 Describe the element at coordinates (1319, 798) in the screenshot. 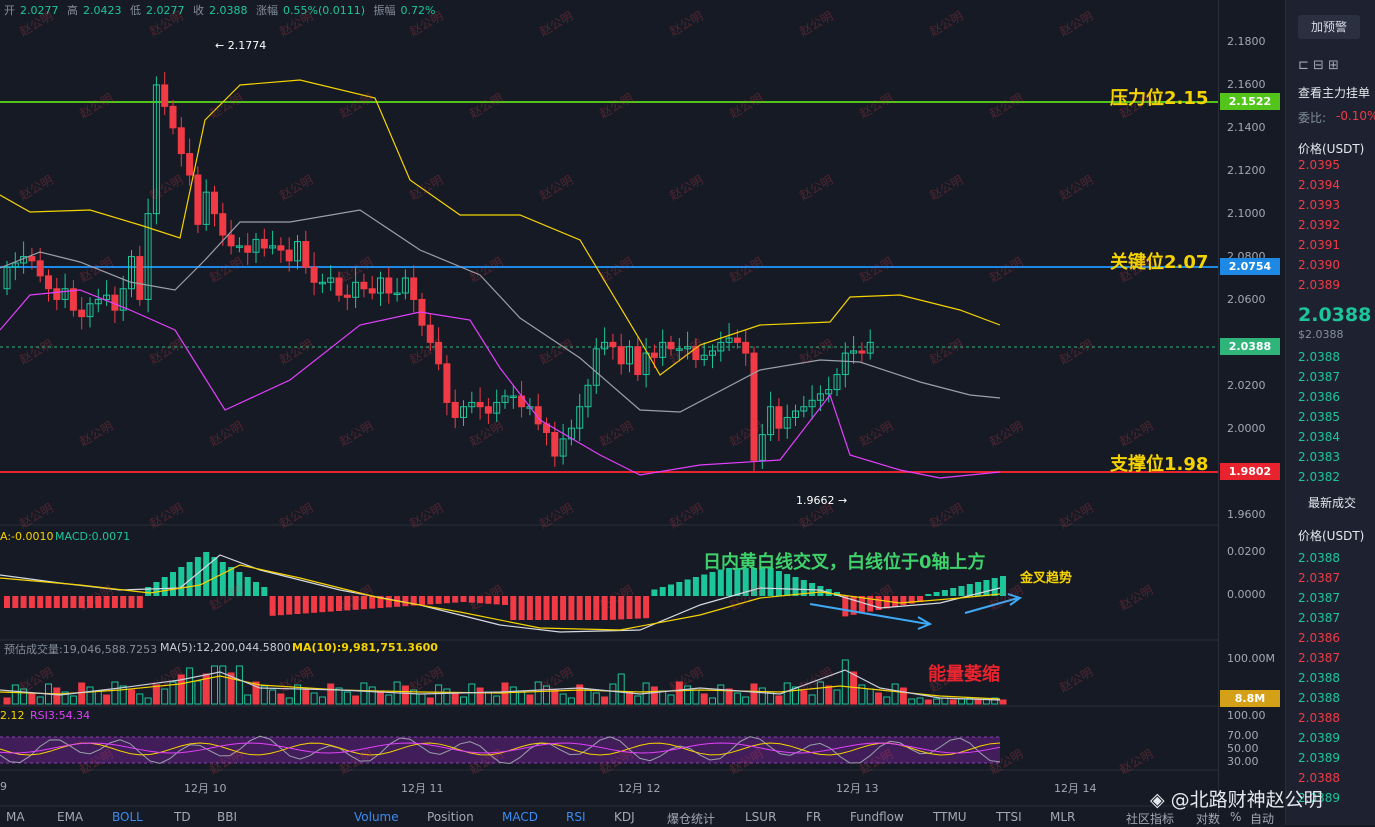

I see `trade-price: 2.0389` at that location.